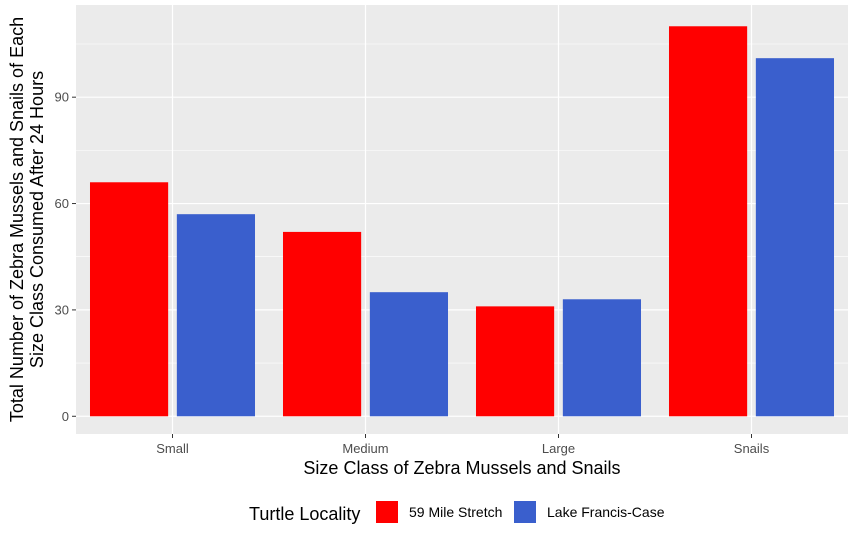 The image size is (855, 538). Describe the element at coordinates (216, 315) in the screenshot. I see `bar-small-lake-francis-case` at that location.